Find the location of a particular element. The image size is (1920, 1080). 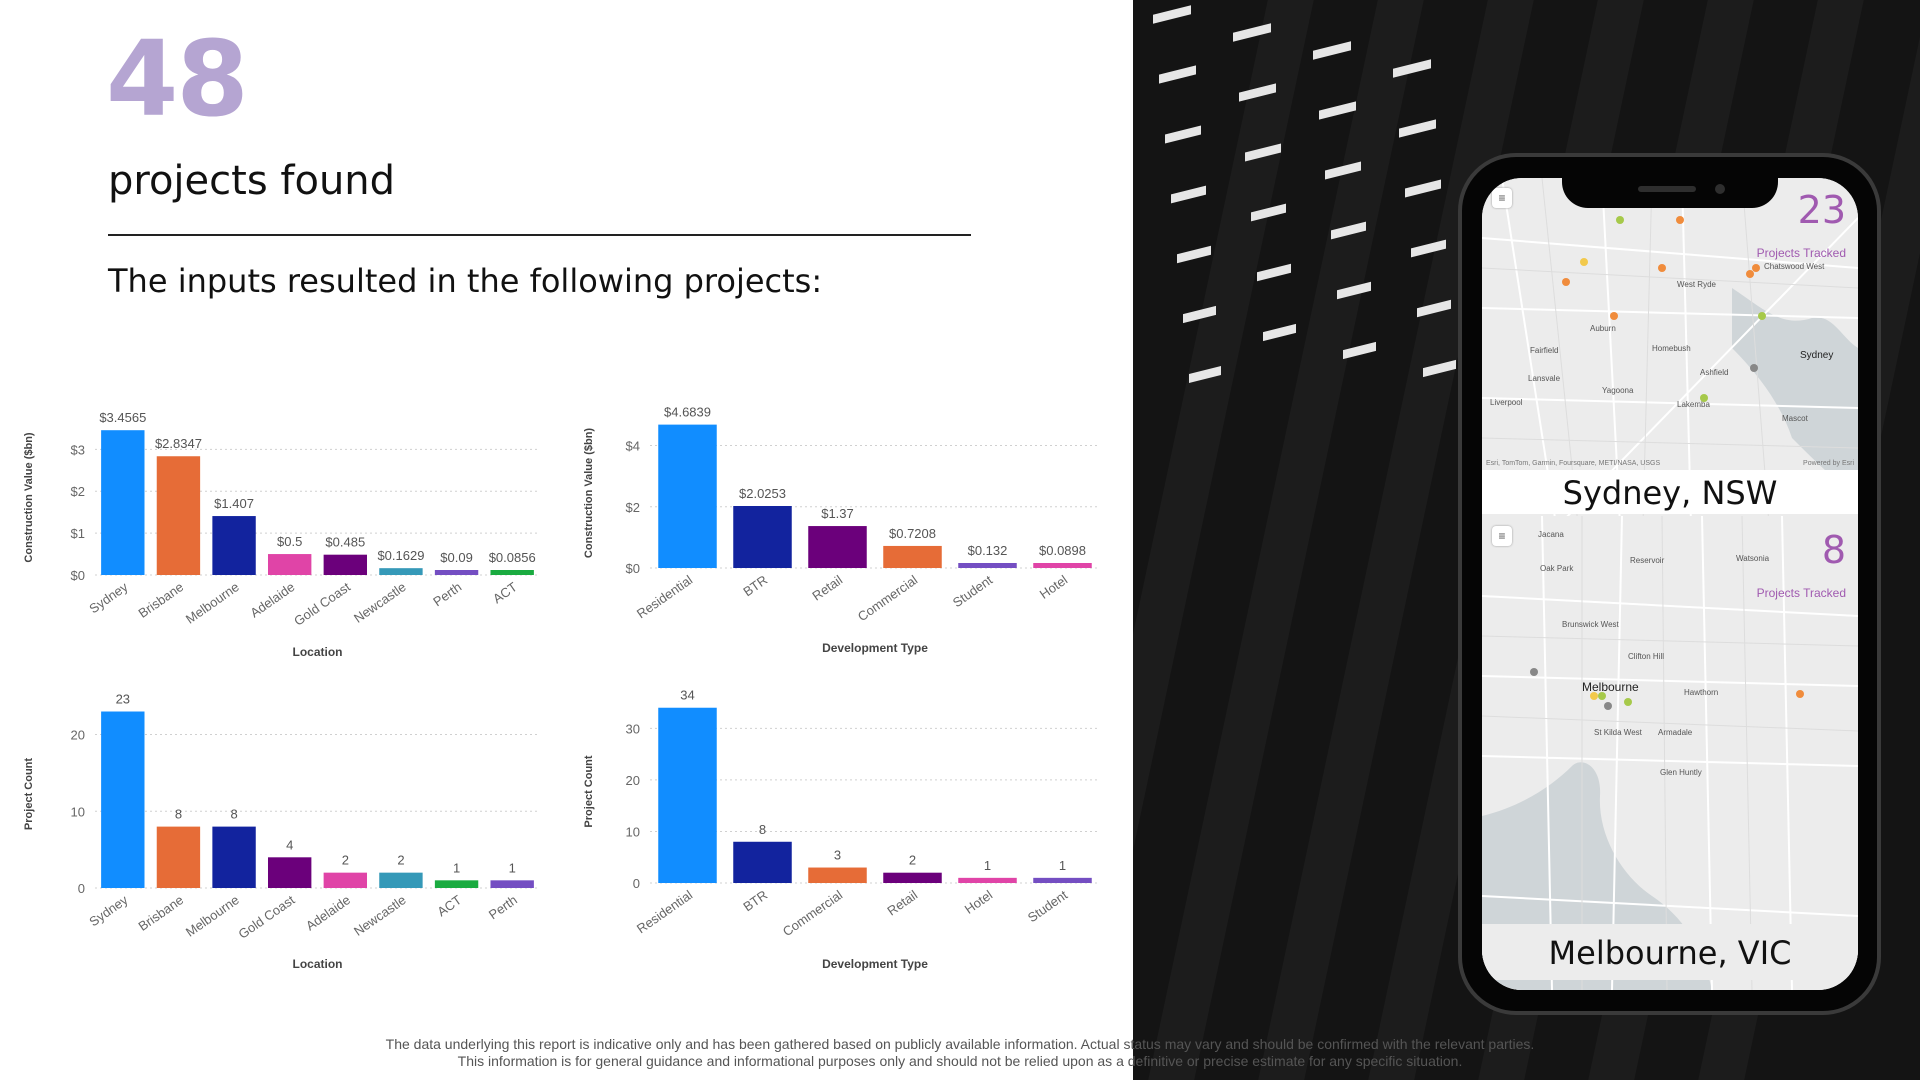

x-tick-label: BTR is located at coordinates (755, 585).